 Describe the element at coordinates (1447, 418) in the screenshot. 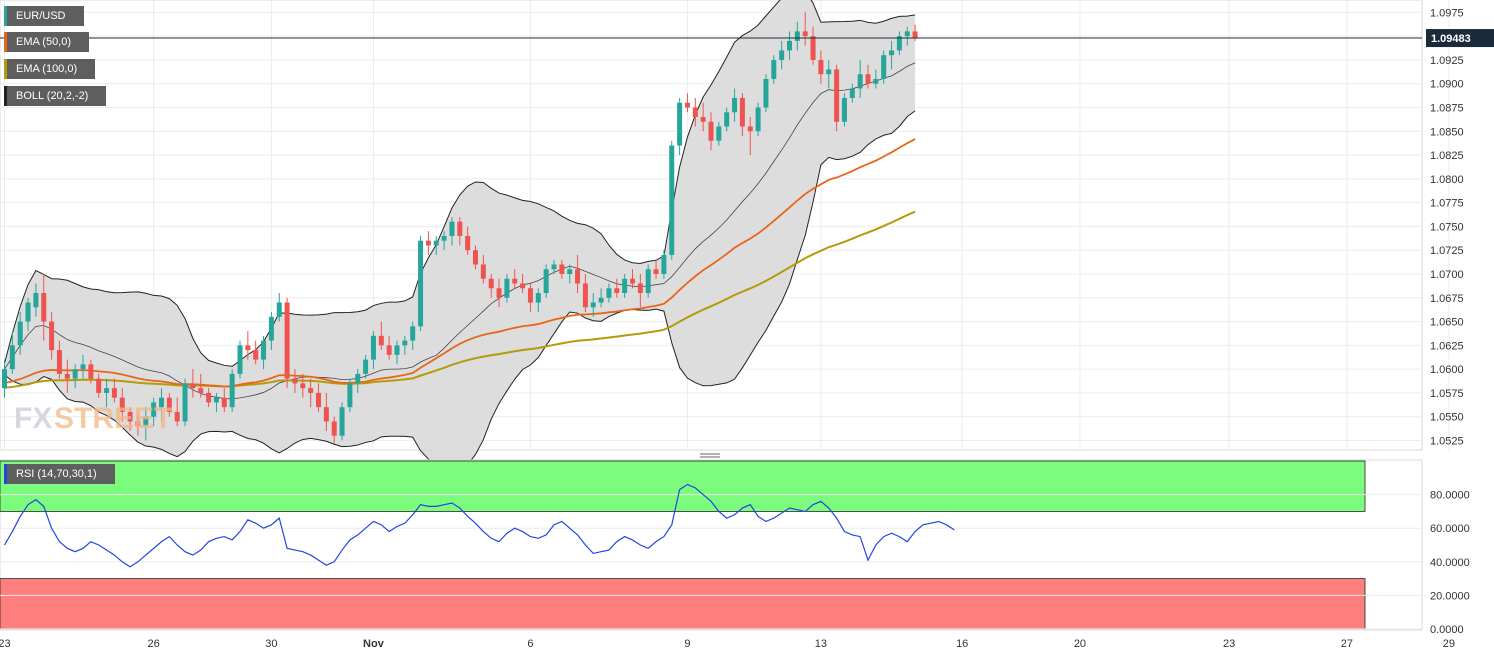

I see `price-tick-label: 1.0550` at that location.